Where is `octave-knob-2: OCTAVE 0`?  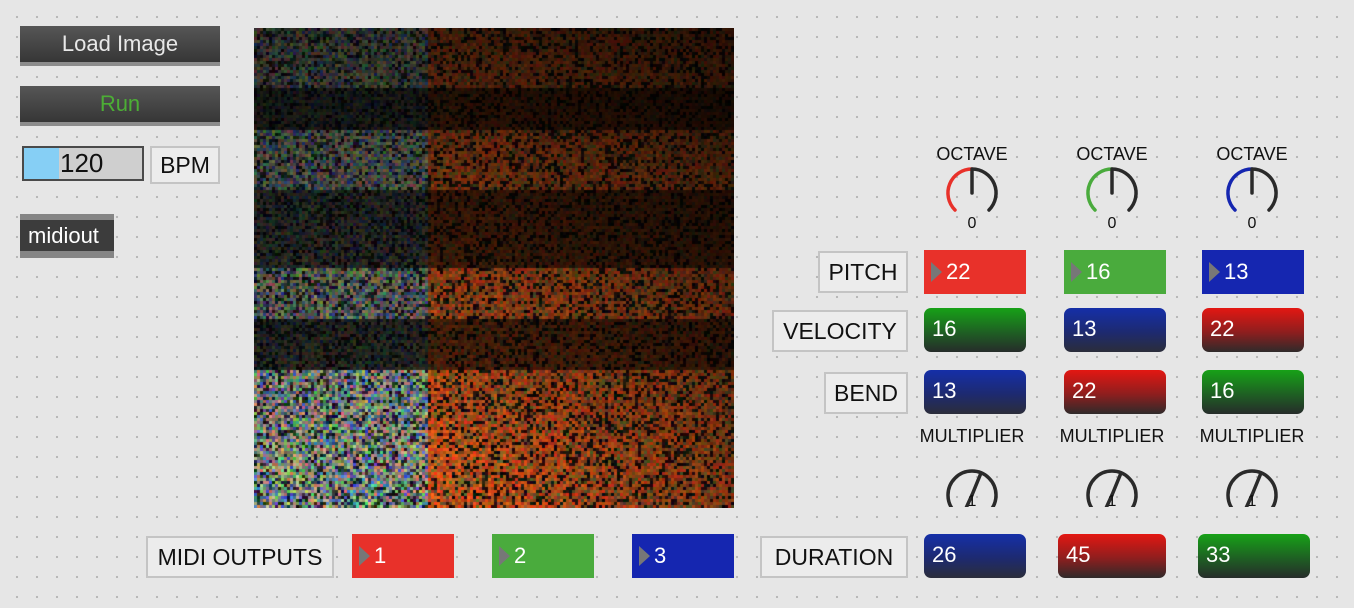
octave-knob-2: OCTAVE 0 is located at coordinates (1112, 192).